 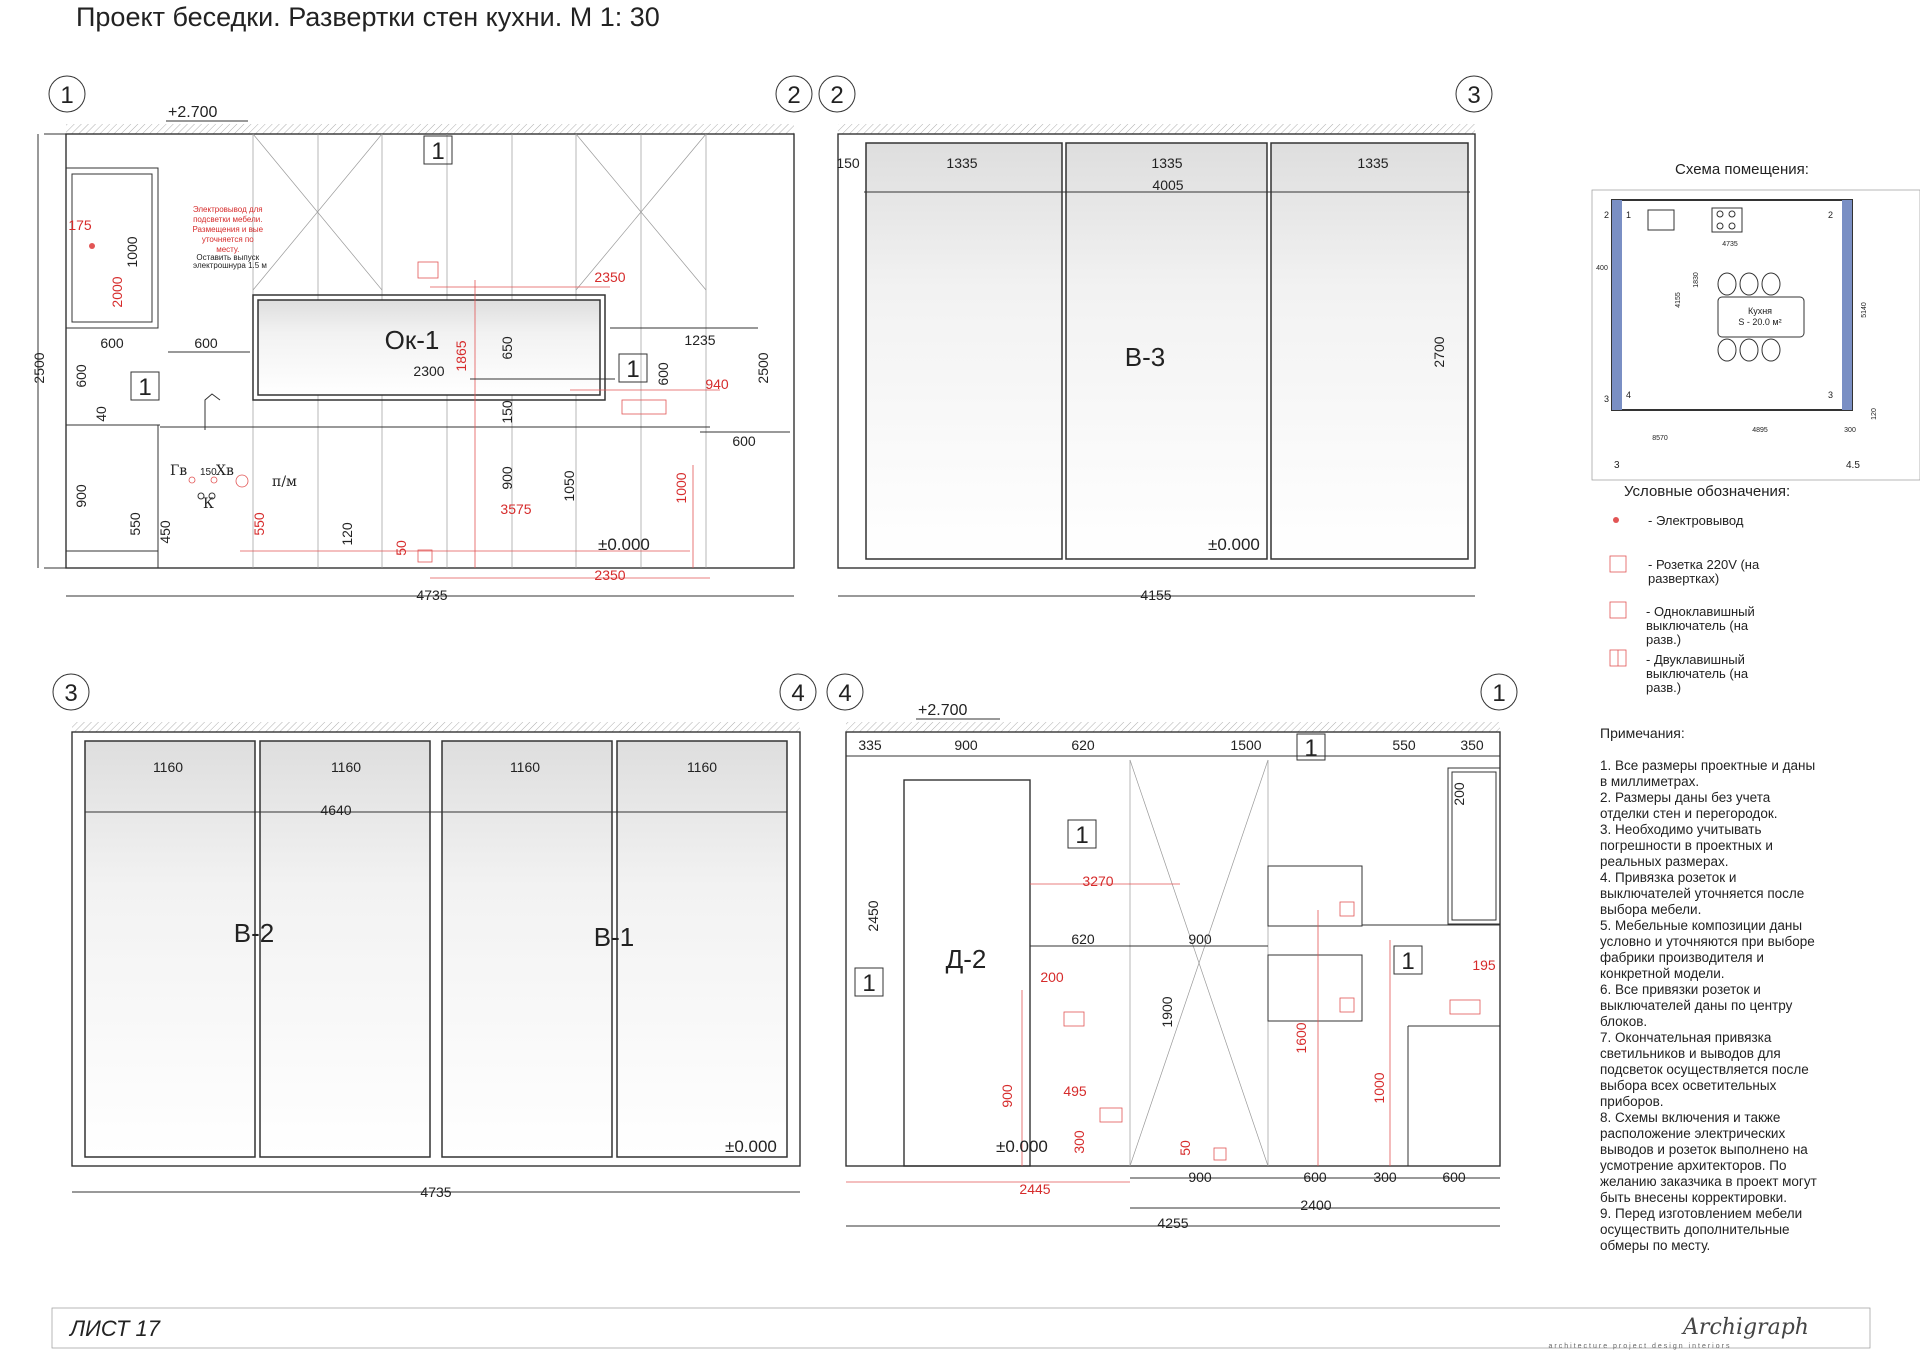 I want to click on svg-text: 2, so click(x=1606, y=215).